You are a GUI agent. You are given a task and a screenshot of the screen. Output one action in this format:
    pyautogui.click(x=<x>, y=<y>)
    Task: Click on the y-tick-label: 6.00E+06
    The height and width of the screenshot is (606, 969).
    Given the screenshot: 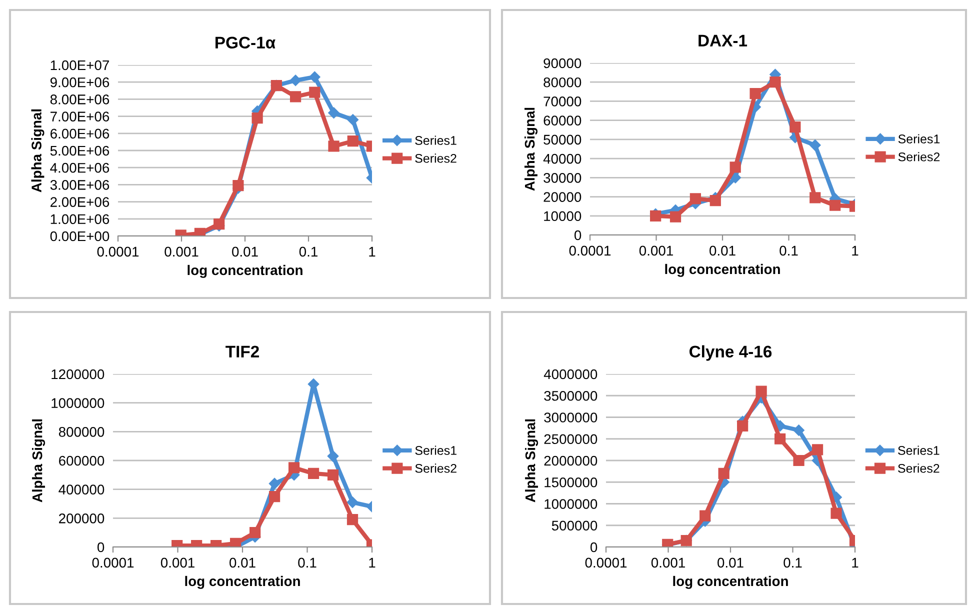 What is the action you would take?
    pyautogui.click(x=80, y=133)
    